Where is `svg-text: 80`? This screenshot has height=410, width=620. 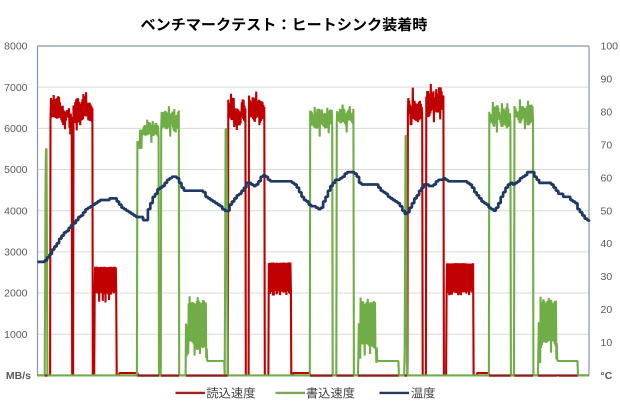
svg-text: 80 is located at coordinates (607, 113).